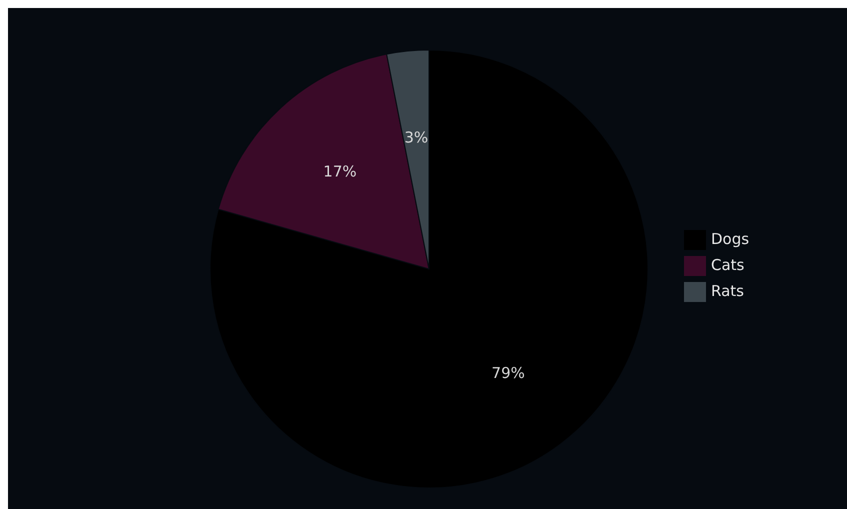  I want to click on legend-label: Cats, so click(728, 265).